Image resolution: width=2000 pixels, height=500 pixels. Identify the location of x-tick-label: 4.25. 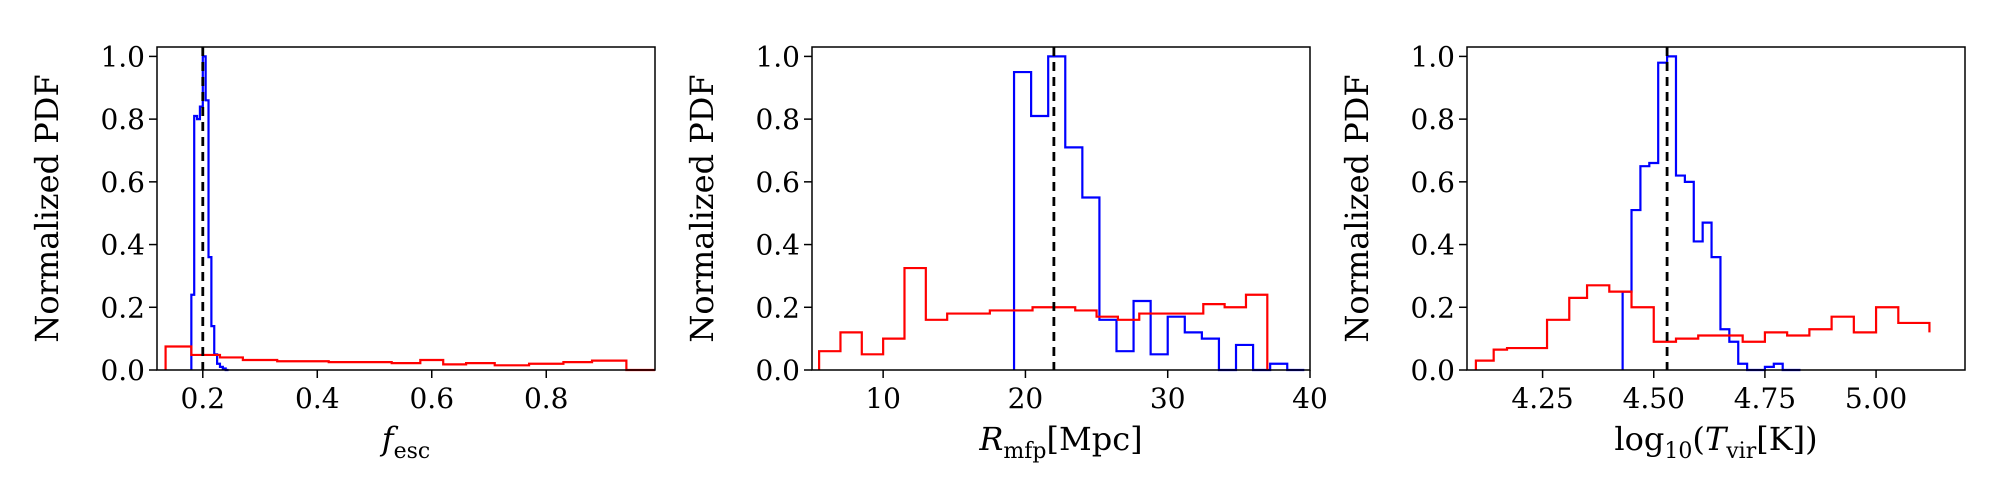
(1542, 398).